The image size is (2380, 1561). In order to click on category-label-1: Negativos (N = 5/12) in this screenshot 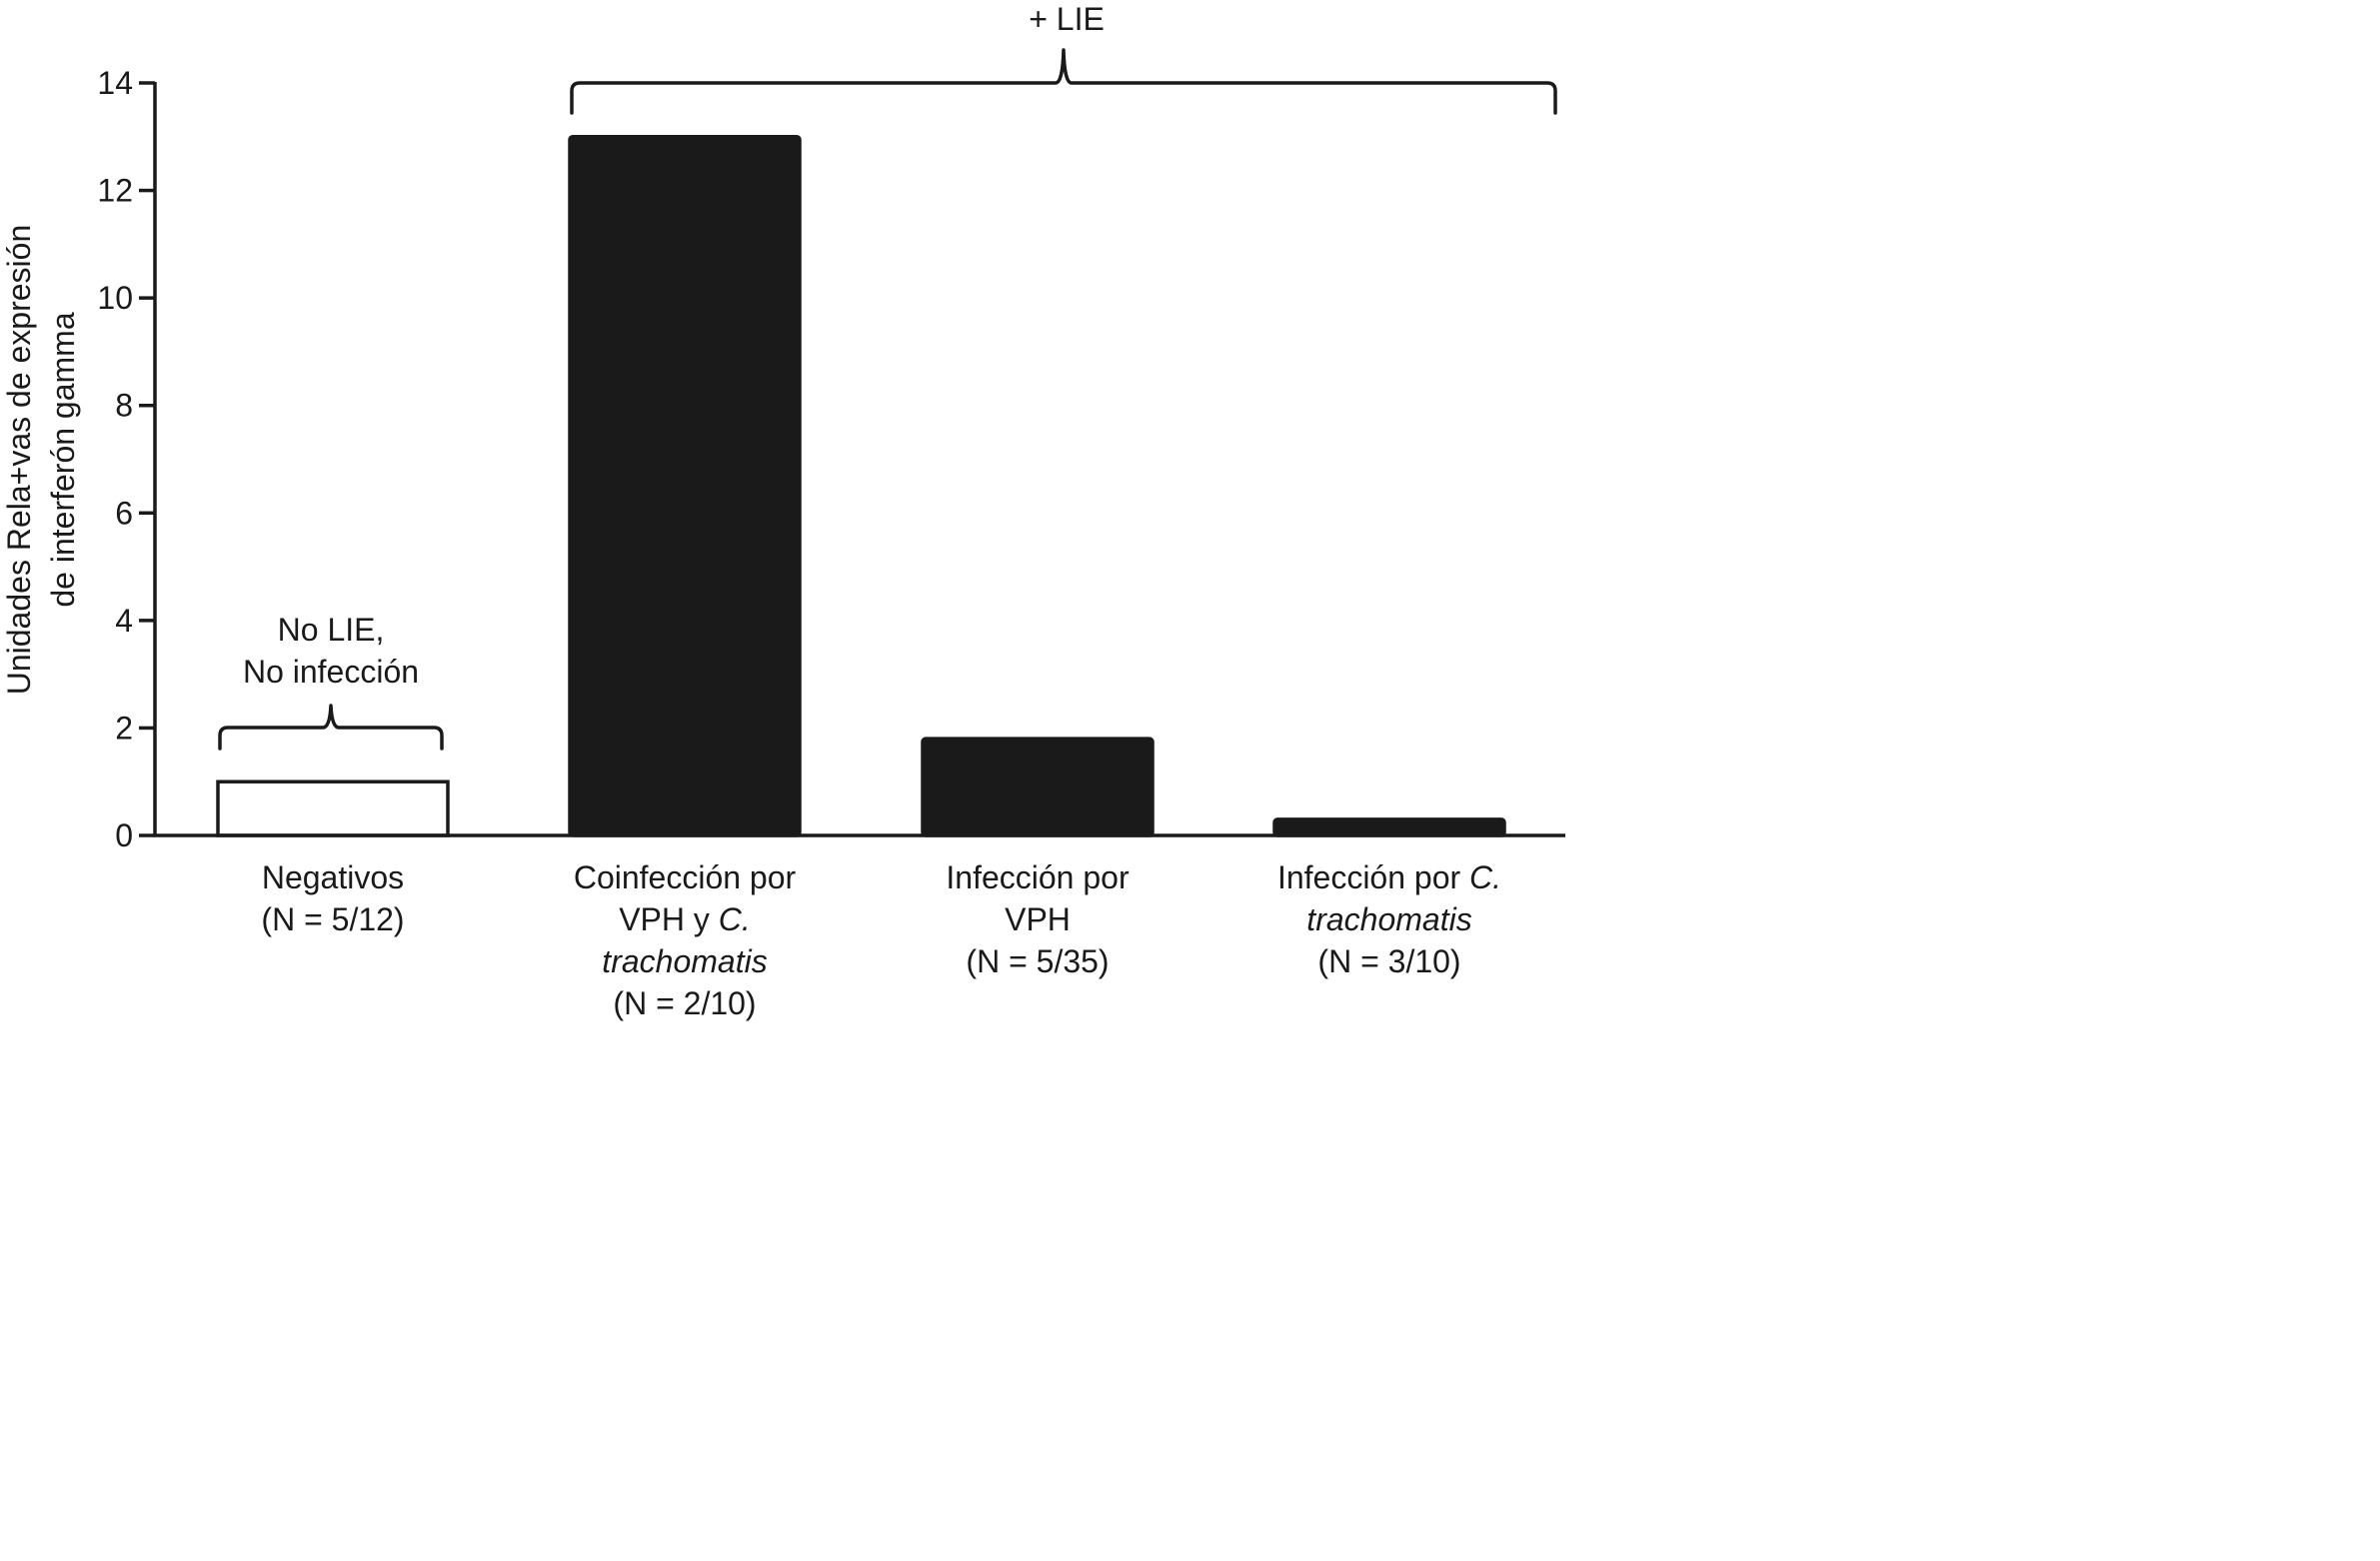, I will do `click(332, 898)`.